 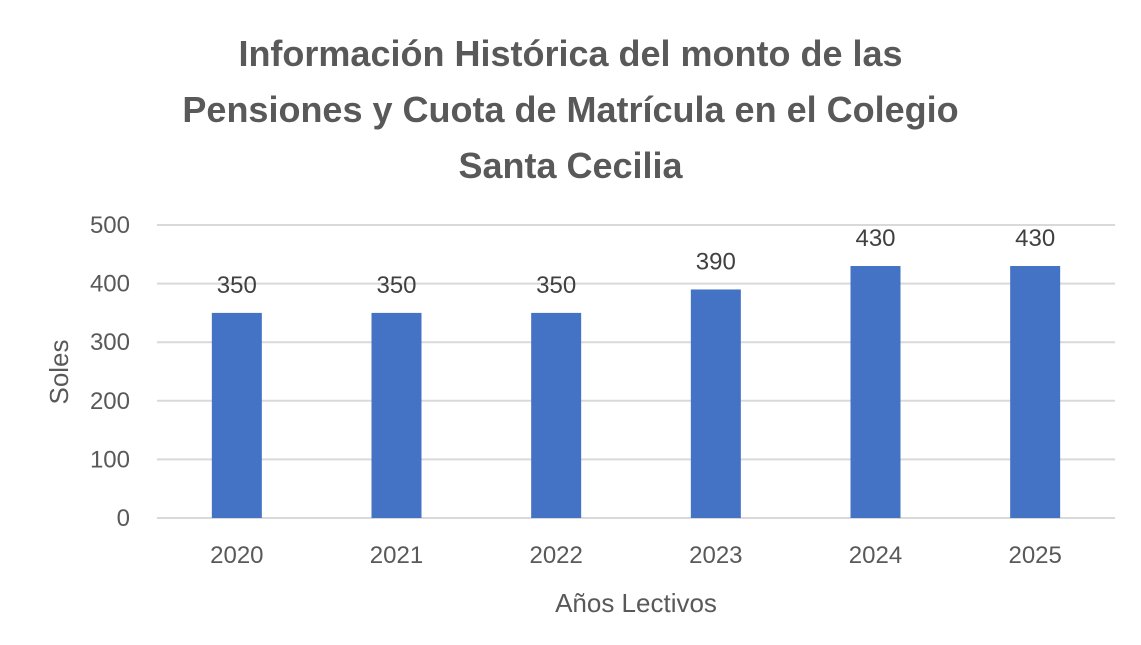 What do you see at coordinates (716, 261) in the screenshot?
I see `data-label: 390` at bounding box center [716, 261].